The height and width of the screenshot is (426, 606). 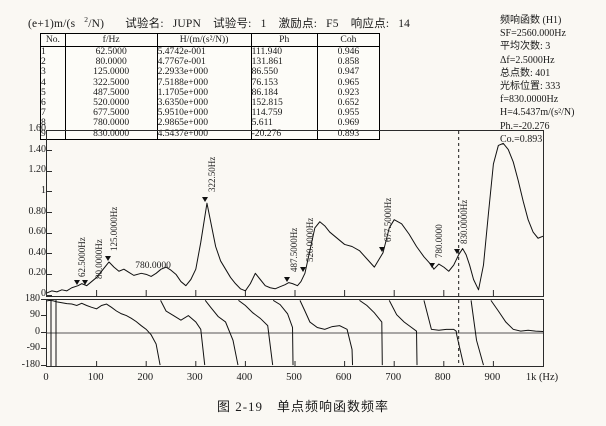 What do you see at coordinates (43, 293) in the screenshot?
I see `magnitude-y-tick-label: 0` at bounding box center [43, 293].